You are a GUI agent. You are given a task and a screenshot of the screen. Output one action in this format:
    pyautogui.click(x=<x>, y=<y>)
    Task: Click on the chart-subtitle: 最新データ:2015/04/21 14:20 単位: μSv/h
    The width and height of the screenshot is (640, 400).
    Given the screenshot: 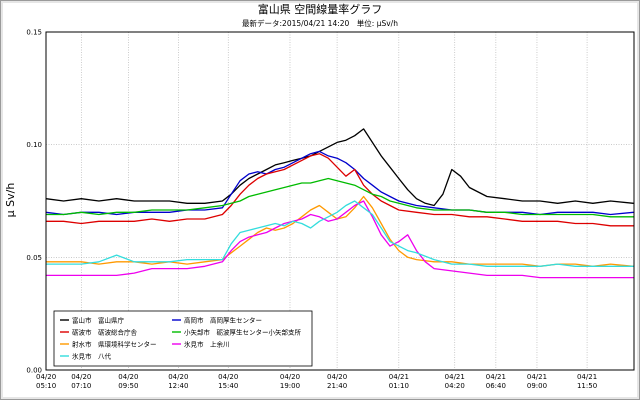 What is the action you would take?
    pyautogui.click(x=320, y=23)
    